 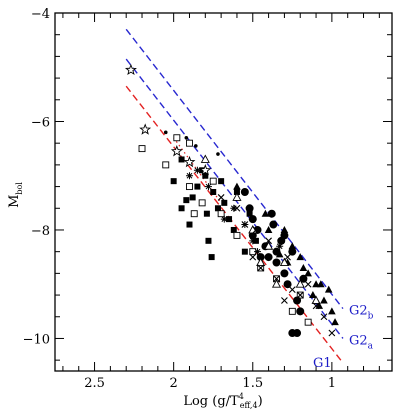 What do you see at coordinates (40, 231) in the screenshot?
I see `y-tick-label: −8` at bounding box center [40, 231].